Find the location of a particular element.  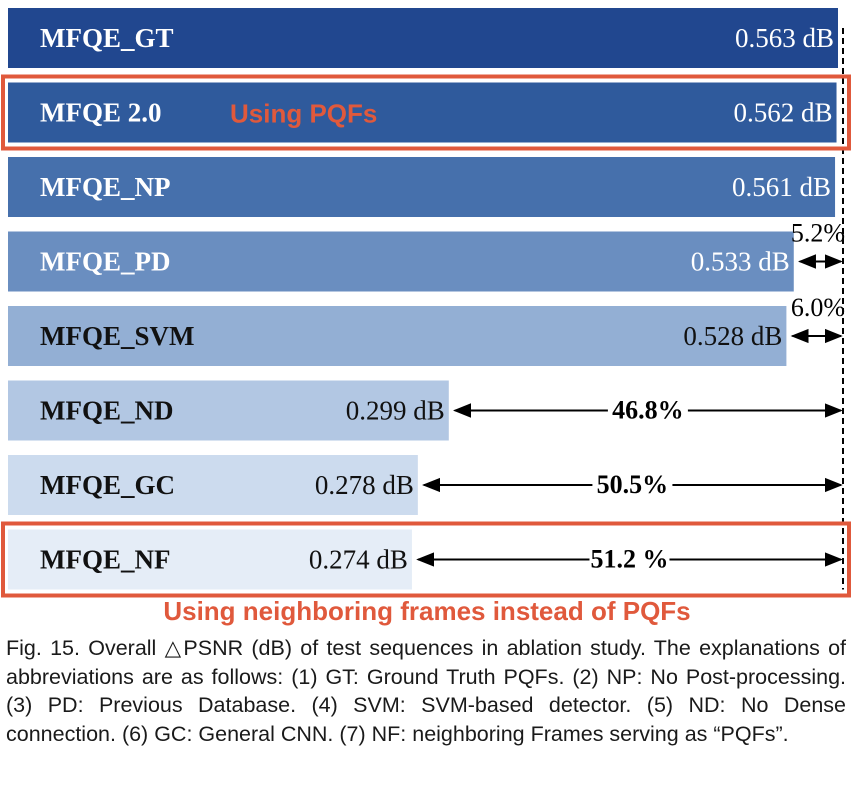

gap-label-6: 50.5% is located at coordinates (633, 484).